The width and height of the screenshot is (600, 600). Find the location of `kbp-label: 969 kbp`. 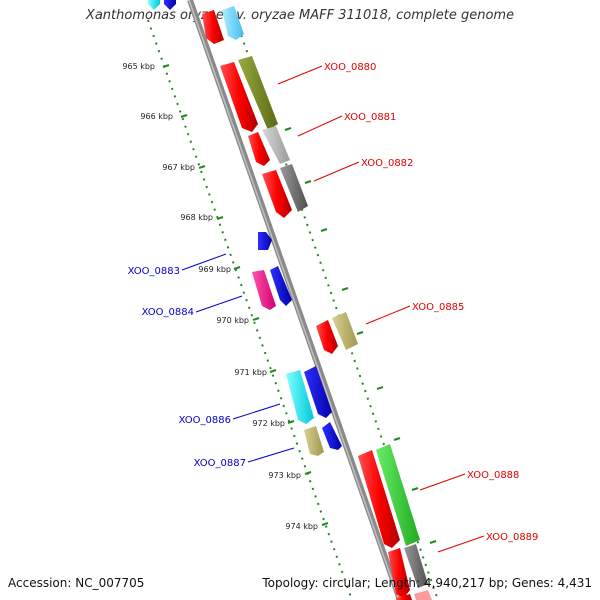

kbp-label: 969 kbp is located at coordinates (214, 269).